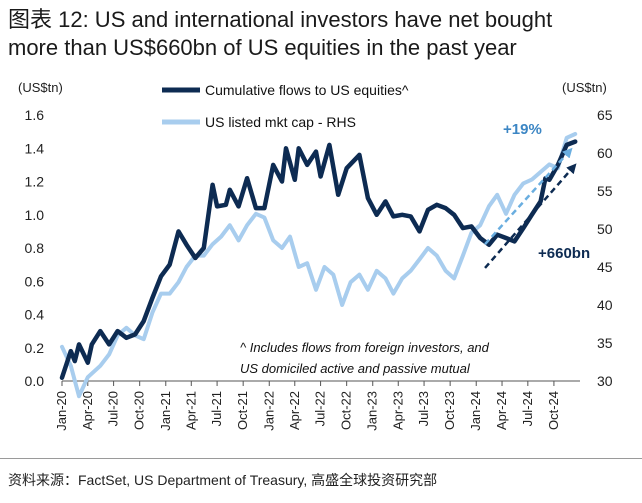  I want to click on x-tick-label: Apr-24, so click(501, 410).